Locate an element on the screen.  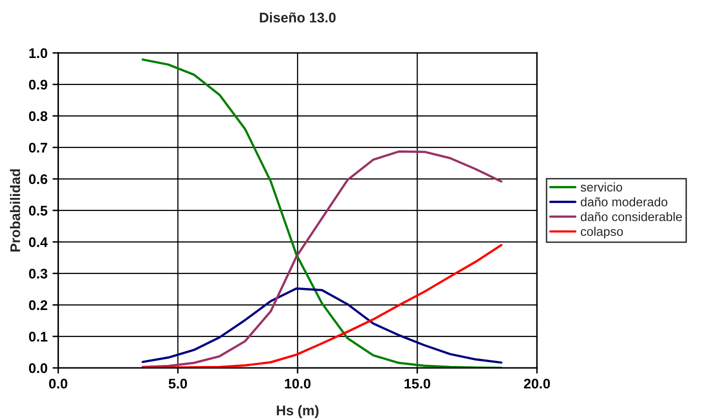
x-tick-label: 5.0 is located at coordinates (177, 383).